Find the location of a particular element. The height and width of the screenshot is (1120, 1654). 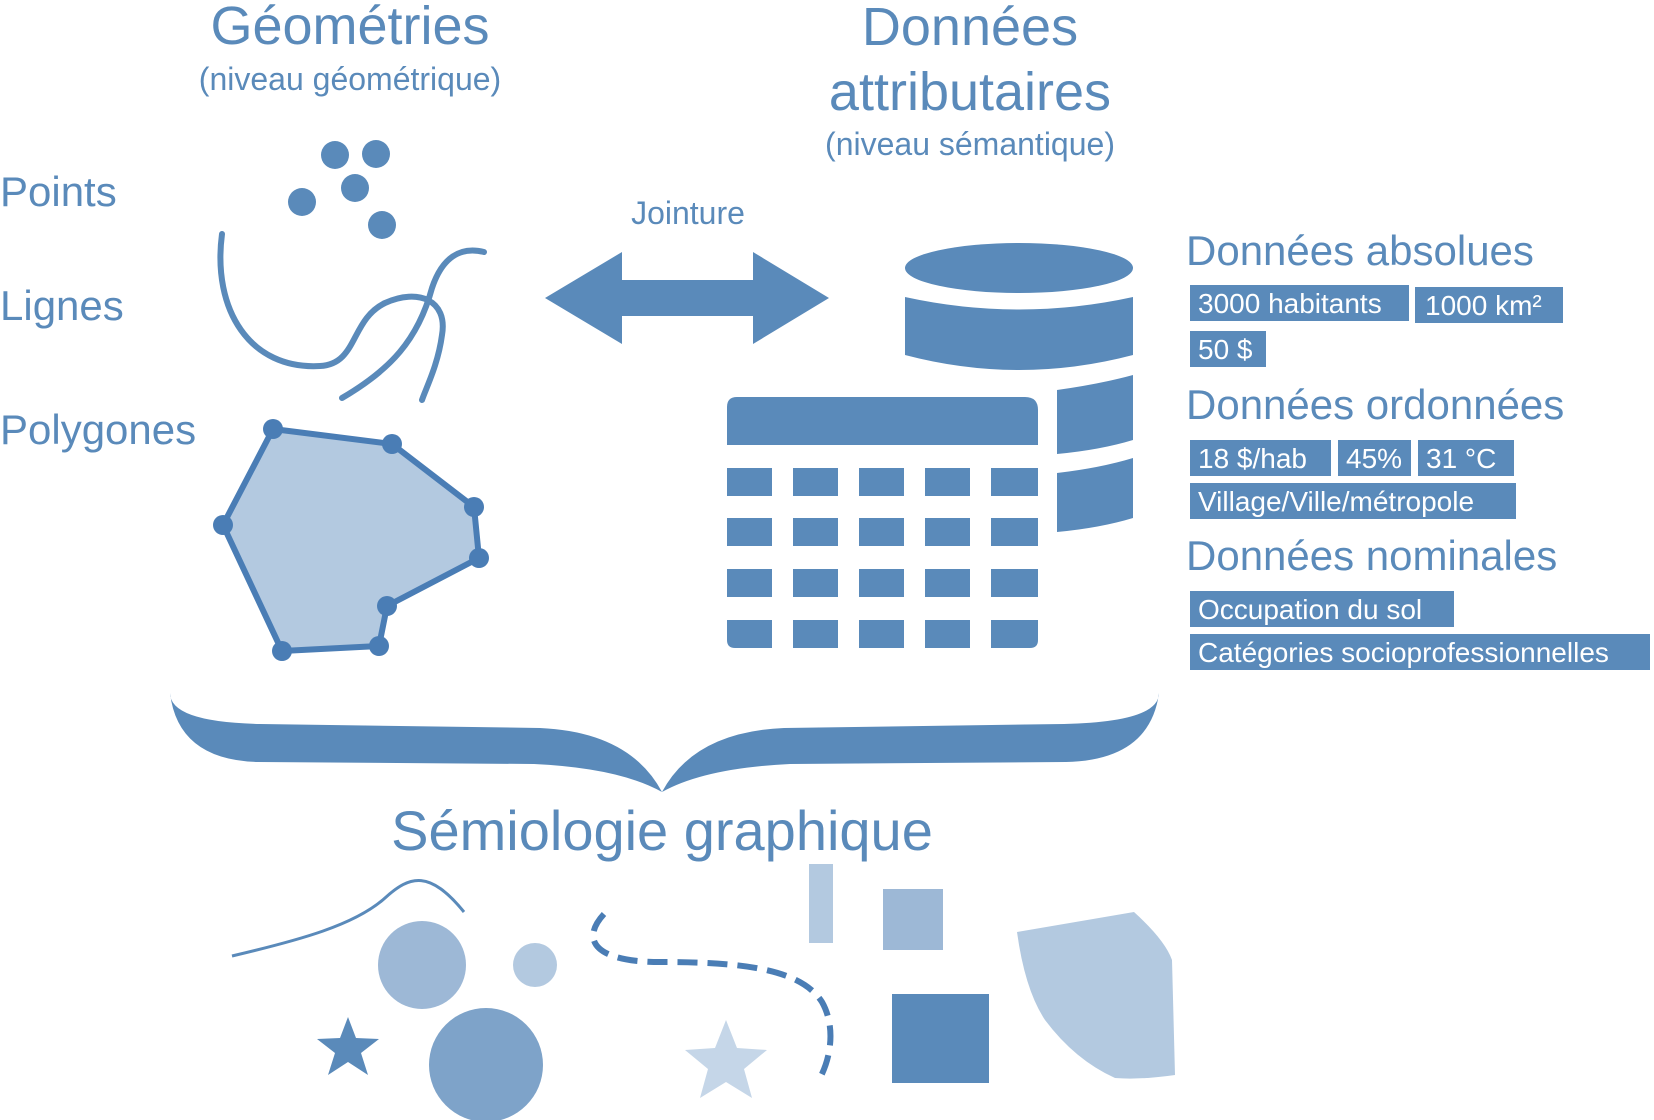

large-circle-icon is located at coordinates (486, 1064).